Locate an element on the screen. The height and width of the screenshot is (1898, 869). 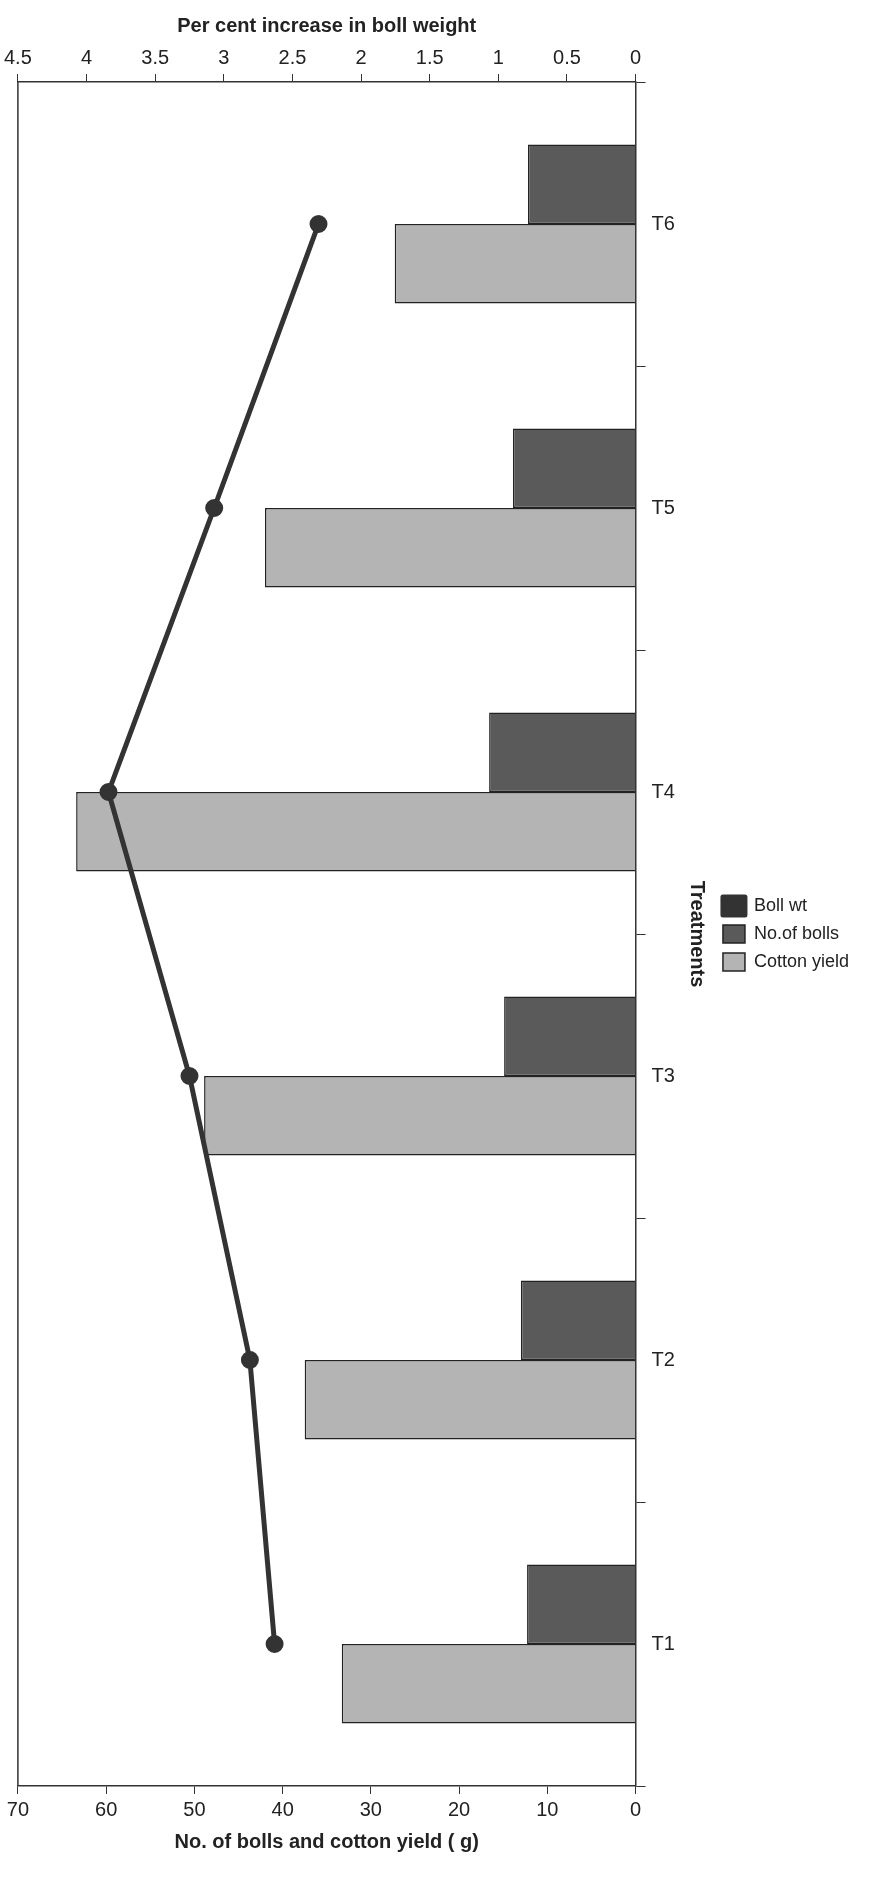
x-tick-label: 50 is located at coordinates (194, 1808).